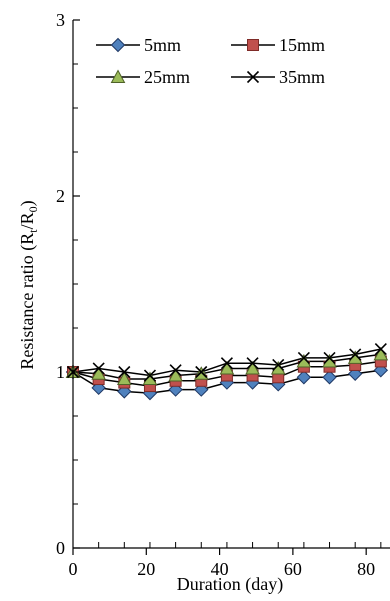  Describe the element at coordinates (146, 569) in the screenshot. I see `x-tick-label: 20` at that location.